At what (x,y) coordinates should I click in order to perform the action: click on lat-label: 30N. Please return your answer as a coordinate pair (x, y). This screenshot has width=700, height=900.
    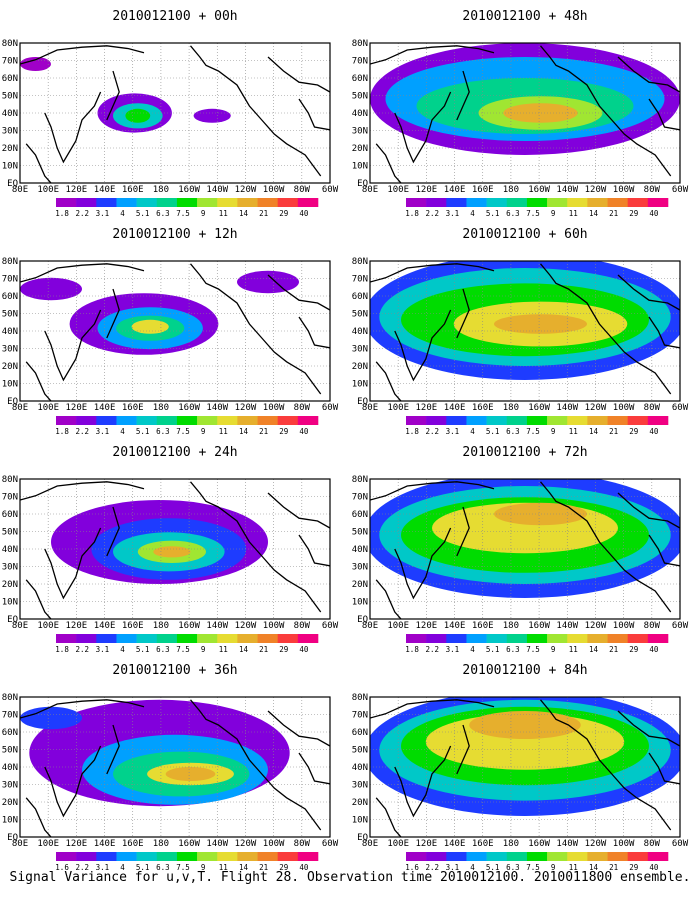
    Looking at the image, I should click on (10, 132).